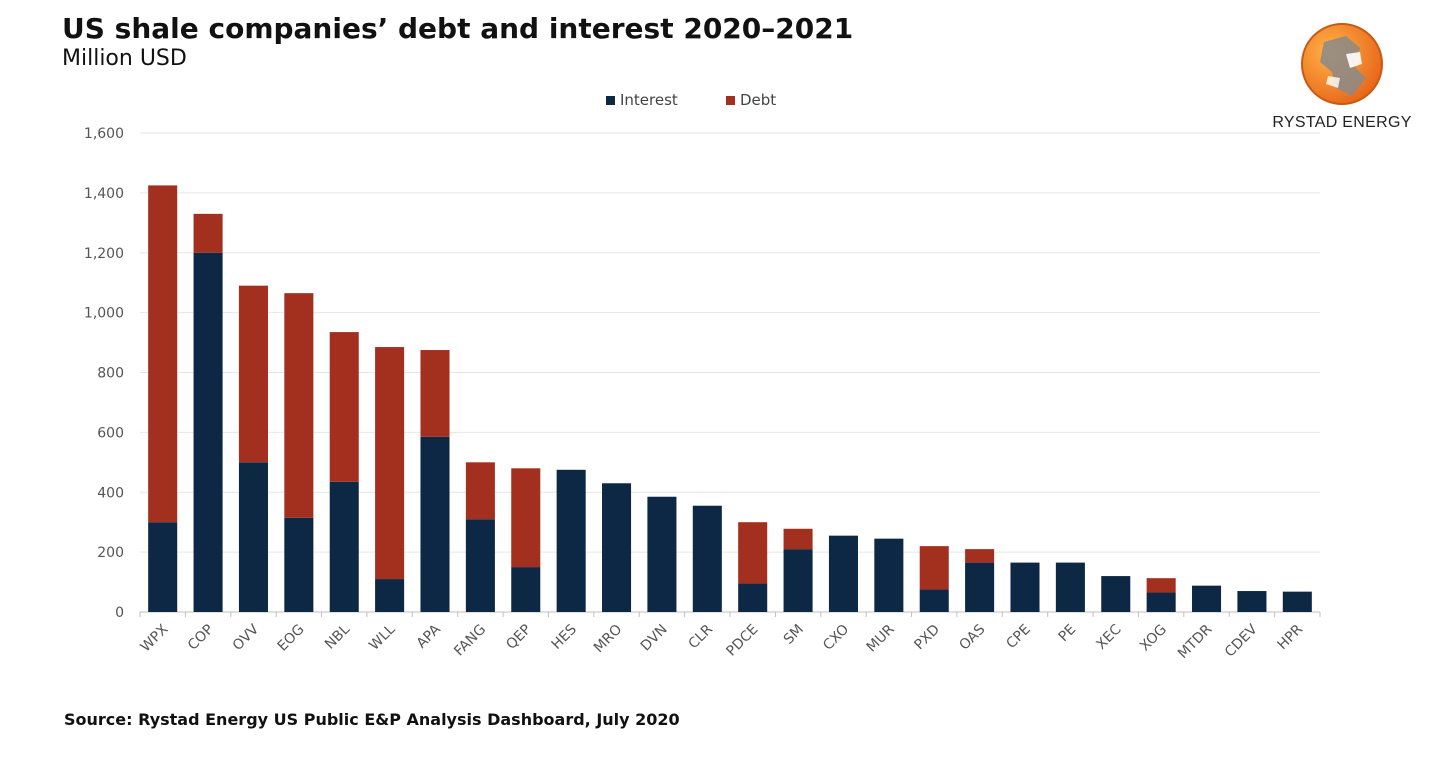 The width and height of the screenshot is (1440, 760). What do you see at coordinates (480, 491) in the screenshot?
I see `bar-debt-fang` at bounding box center [480, 491].